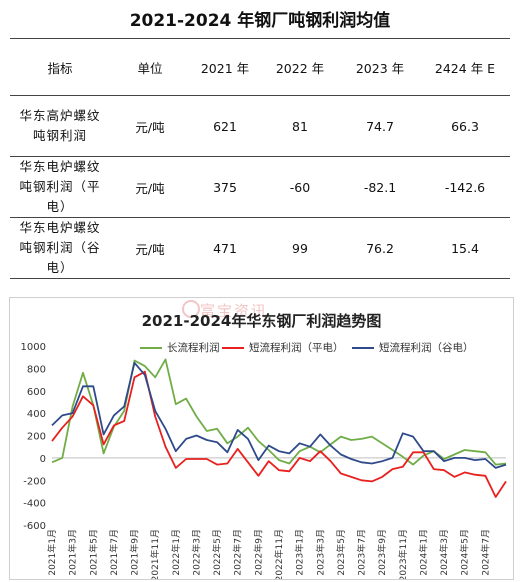  I want to click on header-indicator: 指标, so click(60, 67).